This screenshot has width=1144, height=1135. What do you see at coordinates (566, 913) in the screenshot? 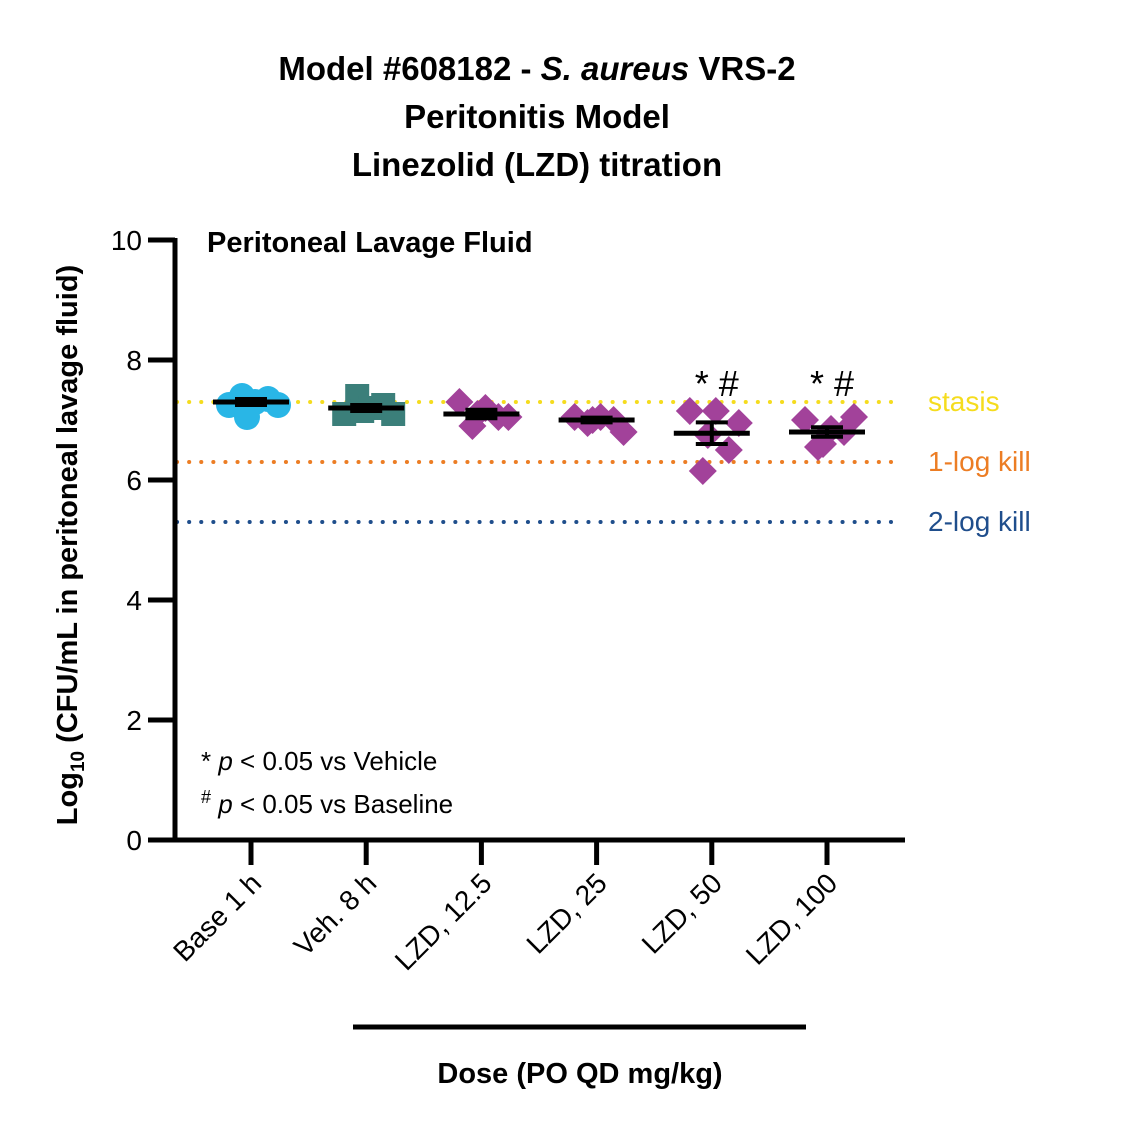
I see `x-tick-label-3: LZD, 25` at bounding box center [566, 913].